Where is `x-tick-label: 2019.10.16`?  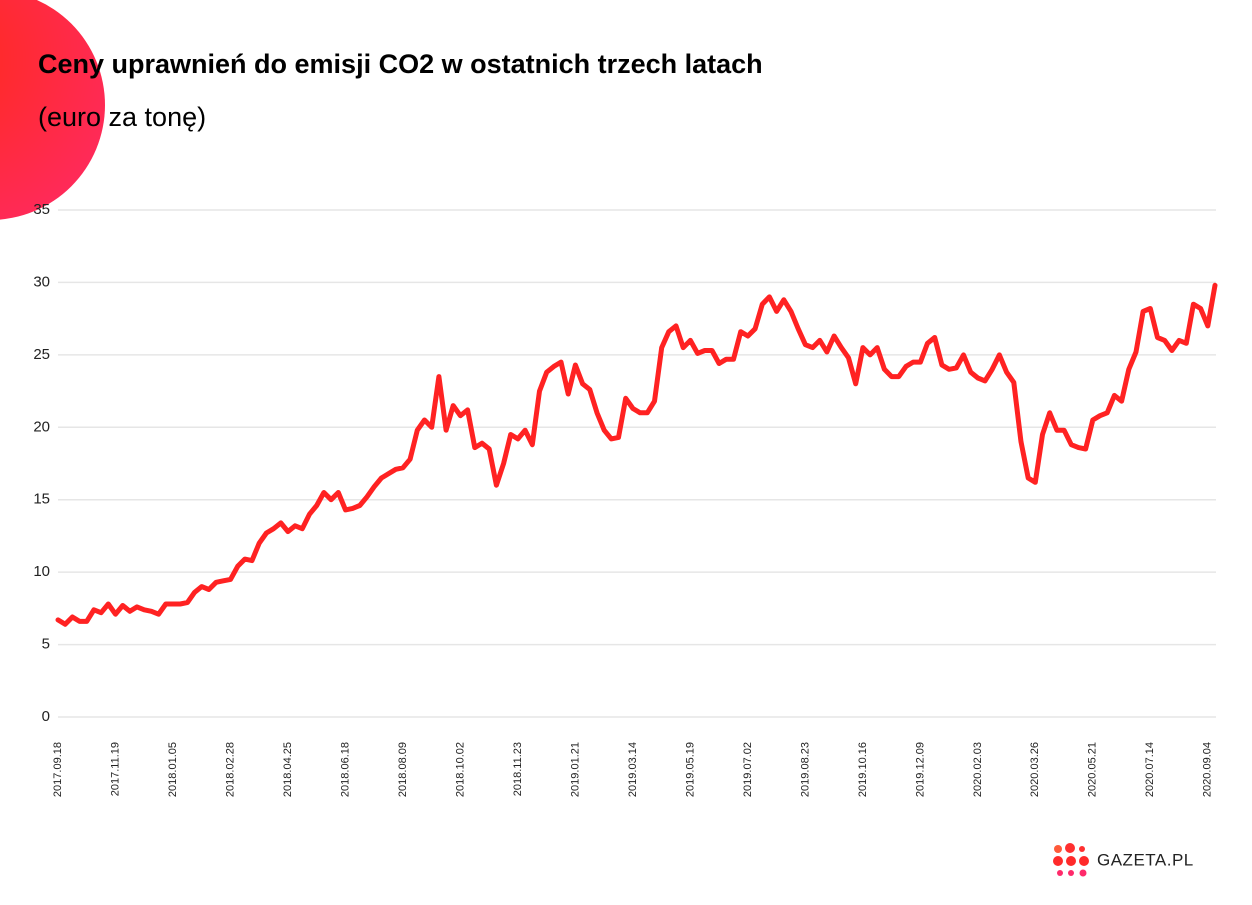
x-tick-label: 2019.10.16 is located at coordinates (863, 769).